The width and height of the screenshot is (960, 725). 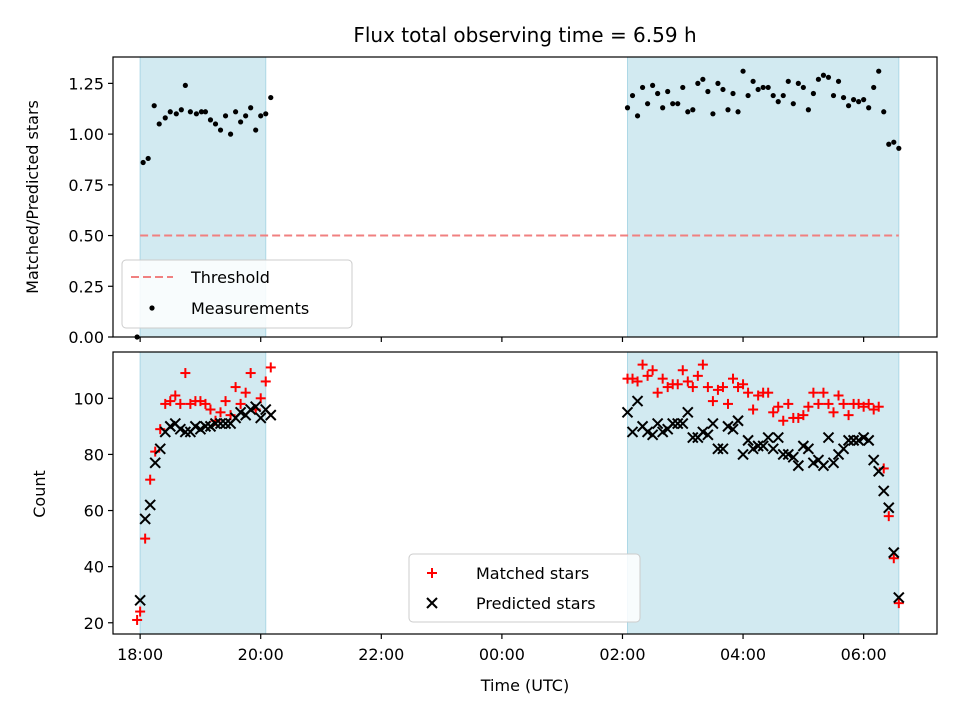 What do you see at coordinates (502, 654) in the screenshot?
I see `x-tick-label-3: 00:00` at bounding box center [502, 654].